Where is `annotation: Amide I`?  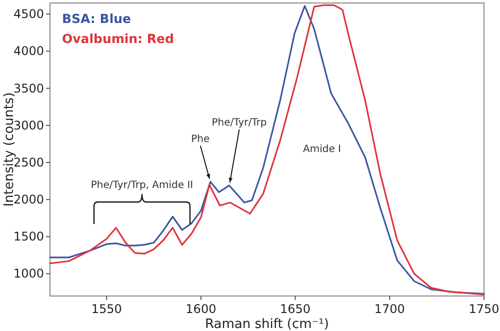 annotation: Amide I is located at coordinates (322, 149).